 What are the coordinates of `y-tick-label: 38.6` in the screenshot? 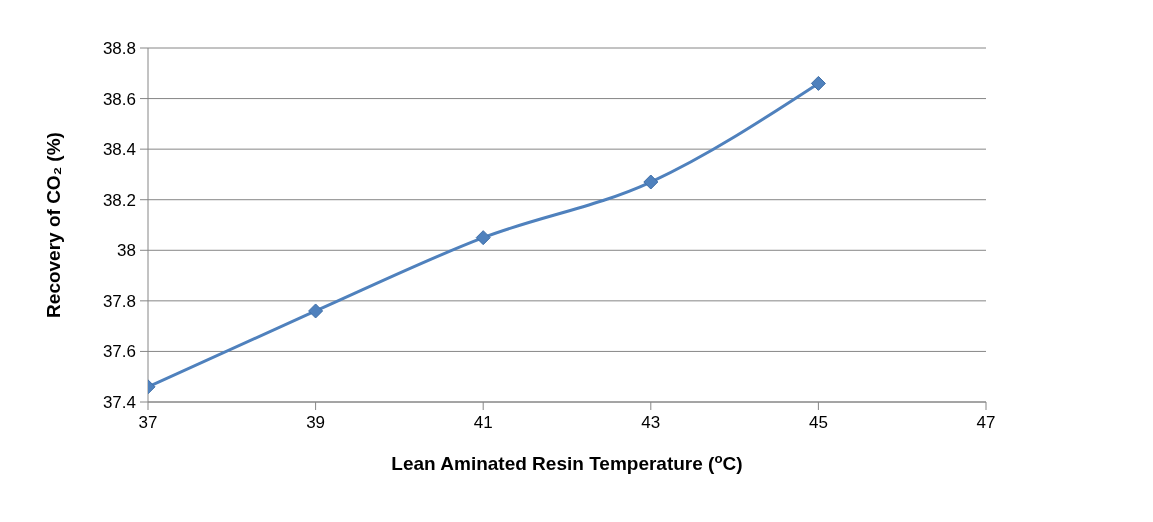 It's located at (119, 99).